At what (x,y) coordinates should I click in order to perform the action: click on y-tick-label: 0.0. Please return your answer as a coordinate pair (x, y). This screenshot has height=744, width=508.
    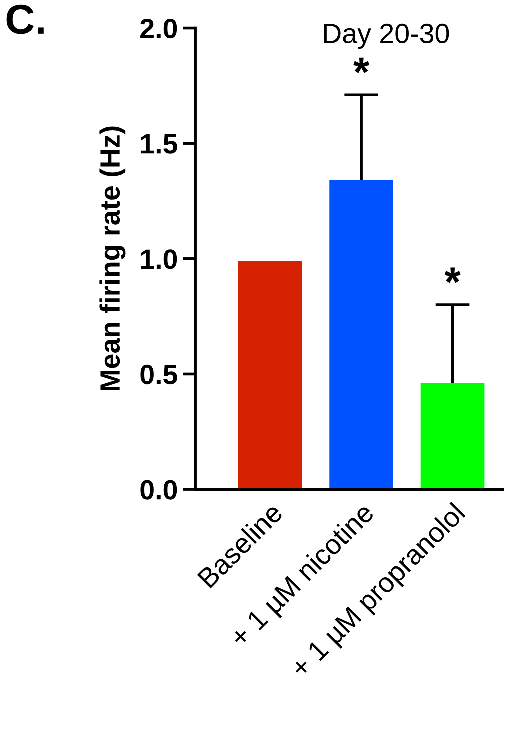
    Looking at the image, I should click on (159, 490).